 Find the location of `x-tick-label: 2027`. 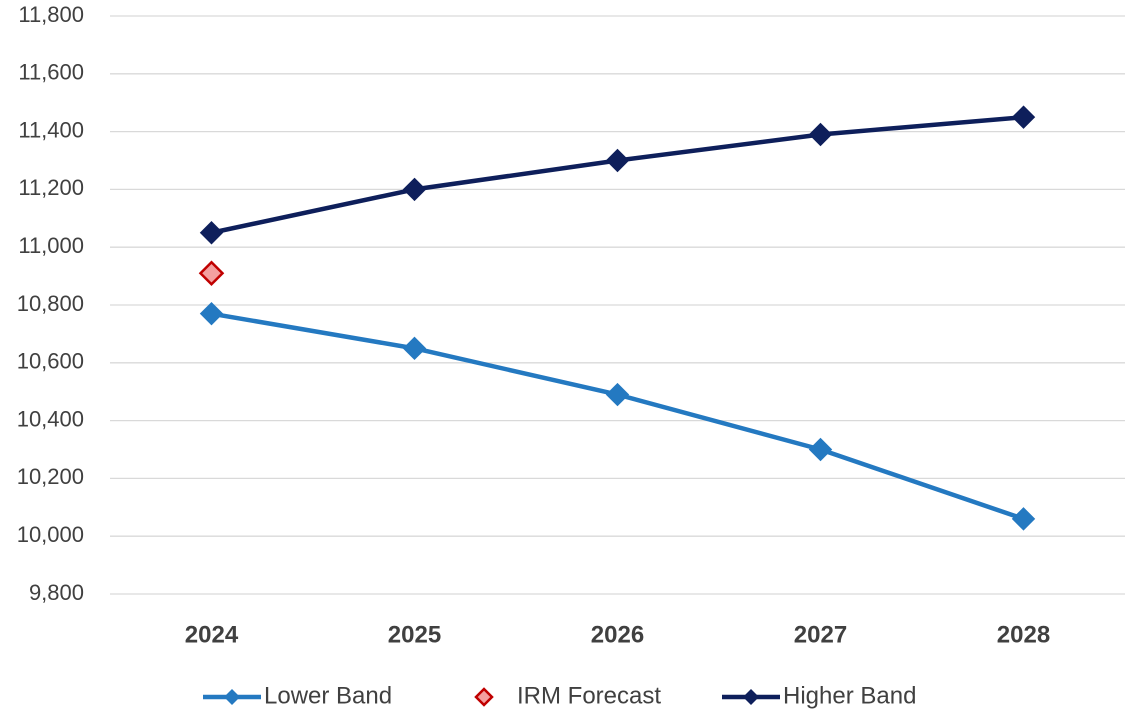

x-tick-label: 2027 is located at coordinates (820, 634).